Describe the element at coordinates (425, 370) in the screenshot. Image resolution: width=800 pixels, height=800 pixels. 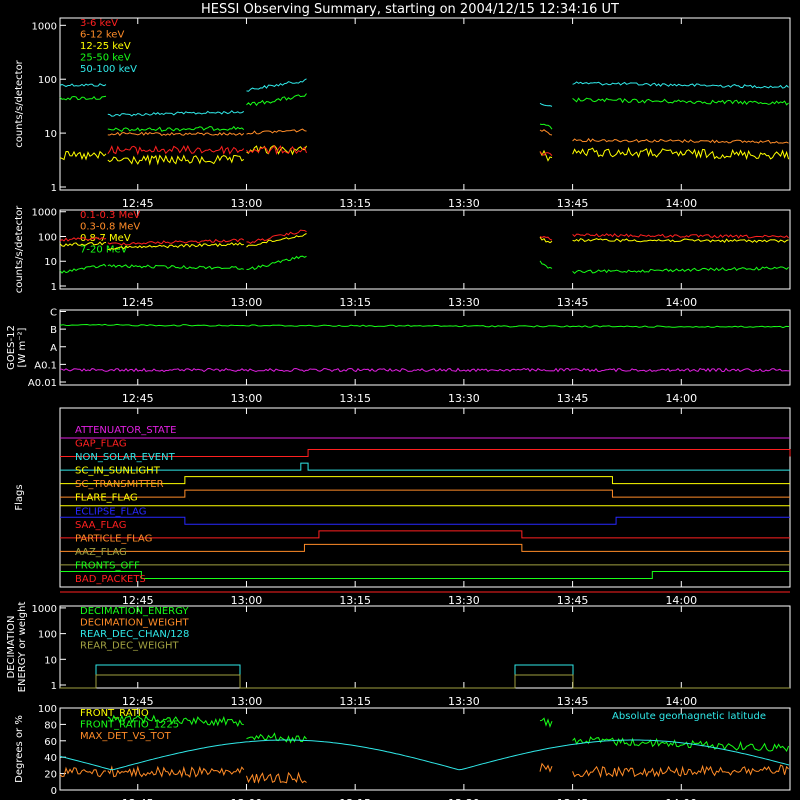
I see `goes-short-trace` at that location.